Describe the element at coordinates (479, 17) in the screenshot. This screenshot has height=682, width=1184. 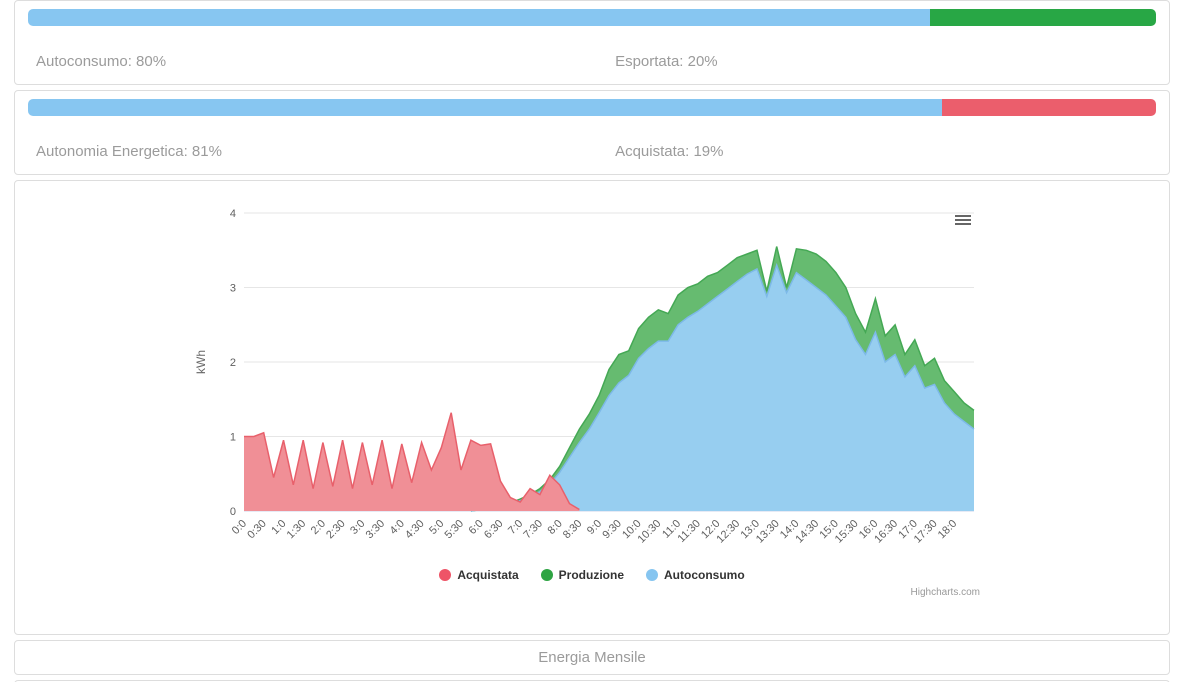
I see `autoconsumo-progress-fill` at that location.